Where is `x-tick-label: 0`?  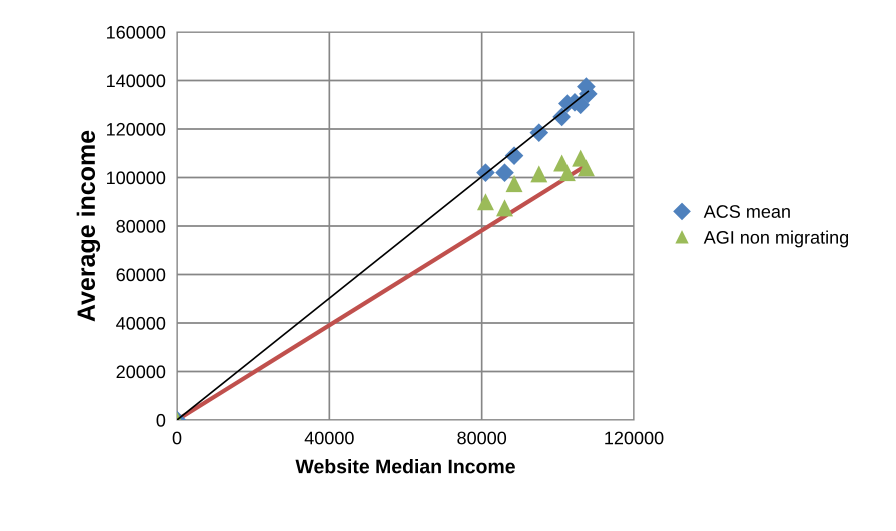
x-tick-label: 0 is located at coordinates (177, 438).